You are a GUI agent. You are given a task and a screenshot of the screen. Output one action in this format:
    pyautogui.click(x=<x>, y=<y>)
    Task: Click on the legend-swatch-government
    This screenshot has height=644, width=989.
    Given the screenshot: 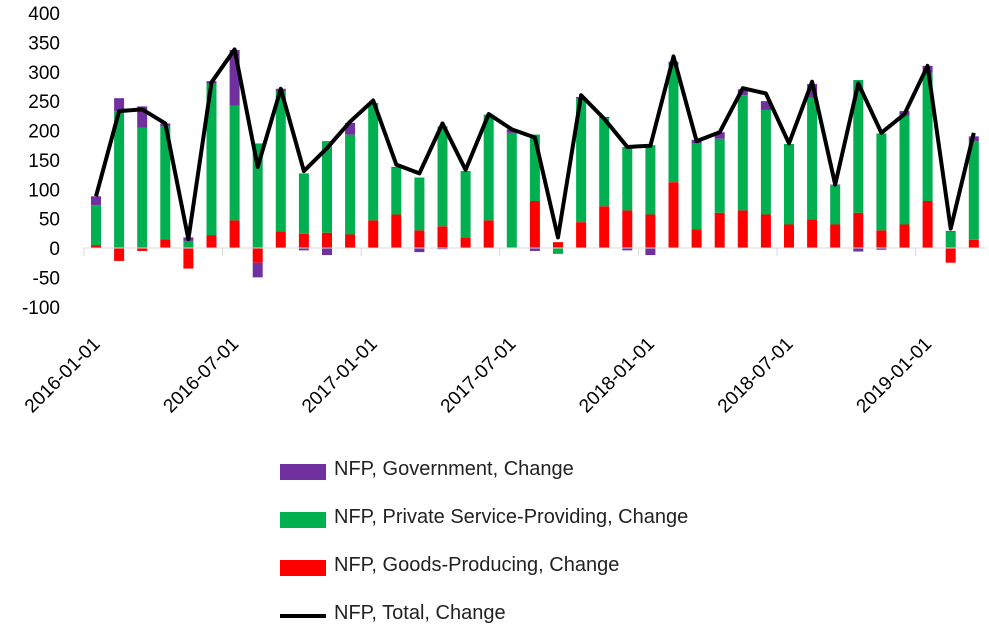 What is the action you would take?
    pyautogui.click(x=303, y=472)
    